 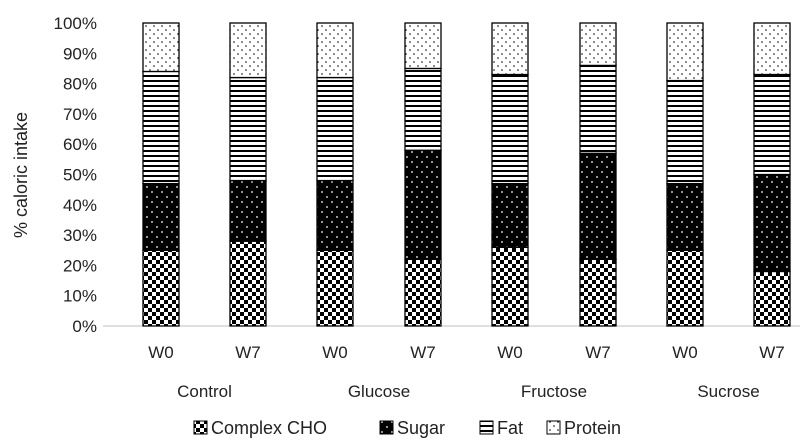 I want to click on y-tick-label: 90%, so click(x=80, y=53).